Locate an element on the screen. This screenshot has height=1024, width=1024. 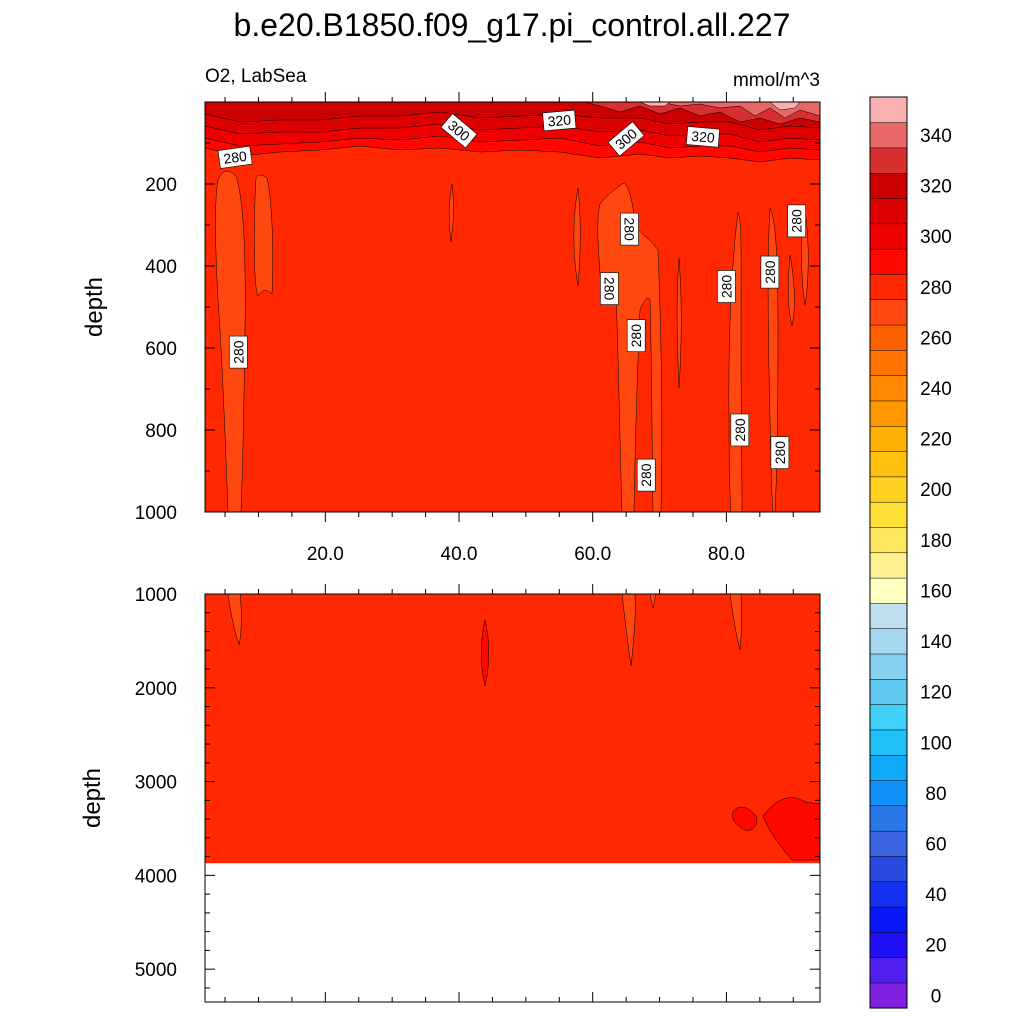
chart-title: b.e20.B1850.f09_g17.pi_control.all.227 is located at coordinates (512, 25).